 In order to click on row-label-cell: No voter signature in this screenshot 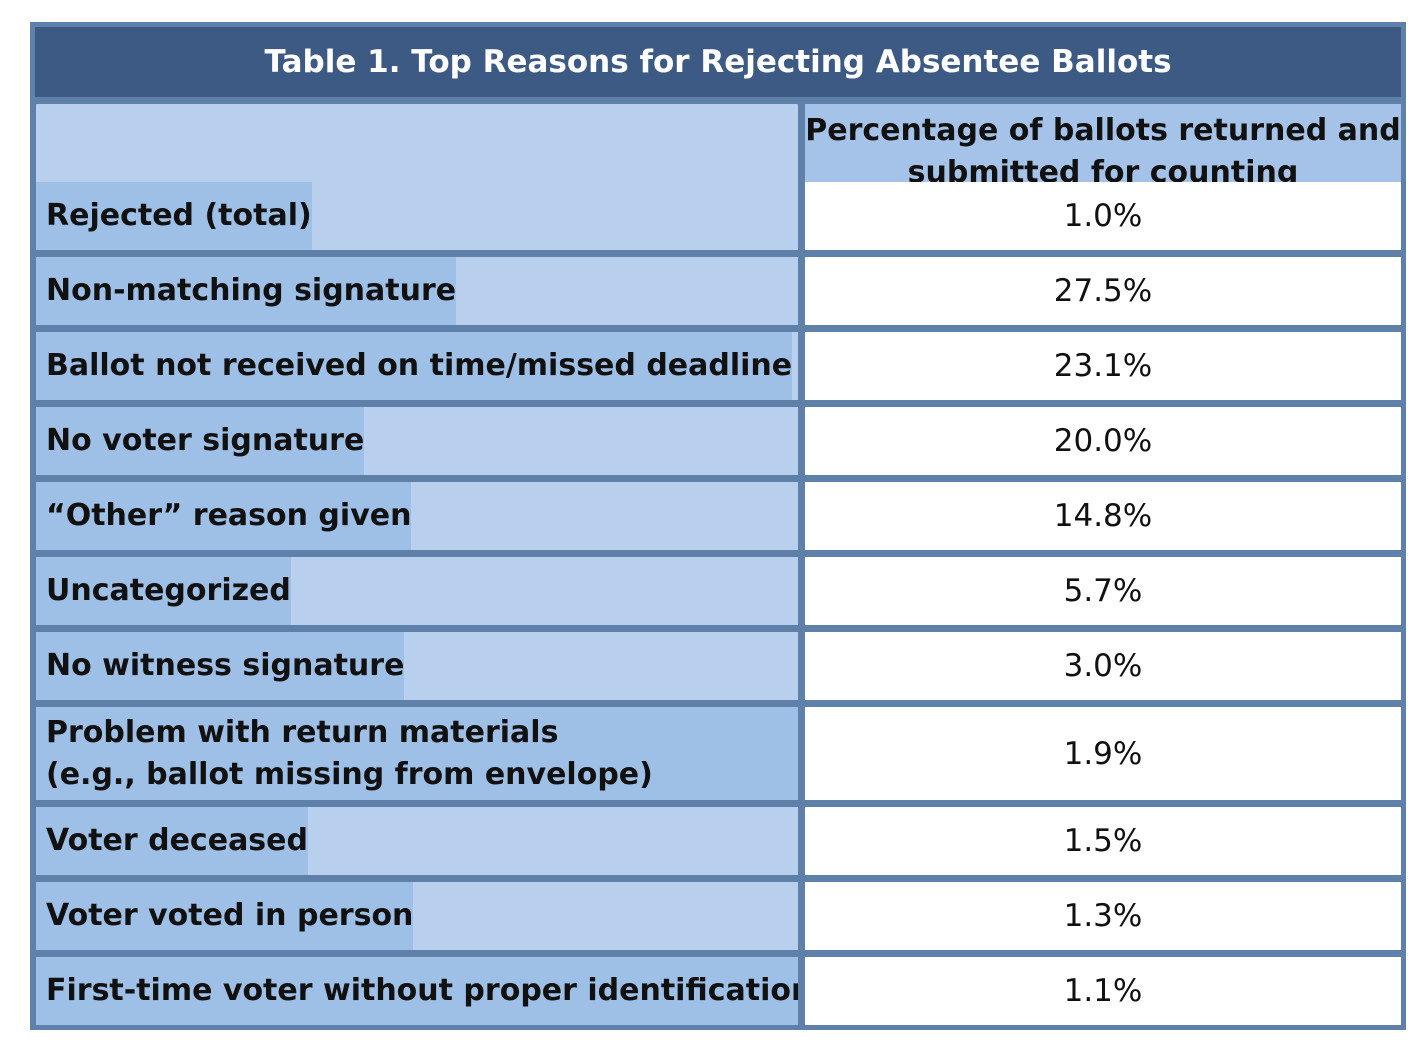, I will do `click(417, 441)`.